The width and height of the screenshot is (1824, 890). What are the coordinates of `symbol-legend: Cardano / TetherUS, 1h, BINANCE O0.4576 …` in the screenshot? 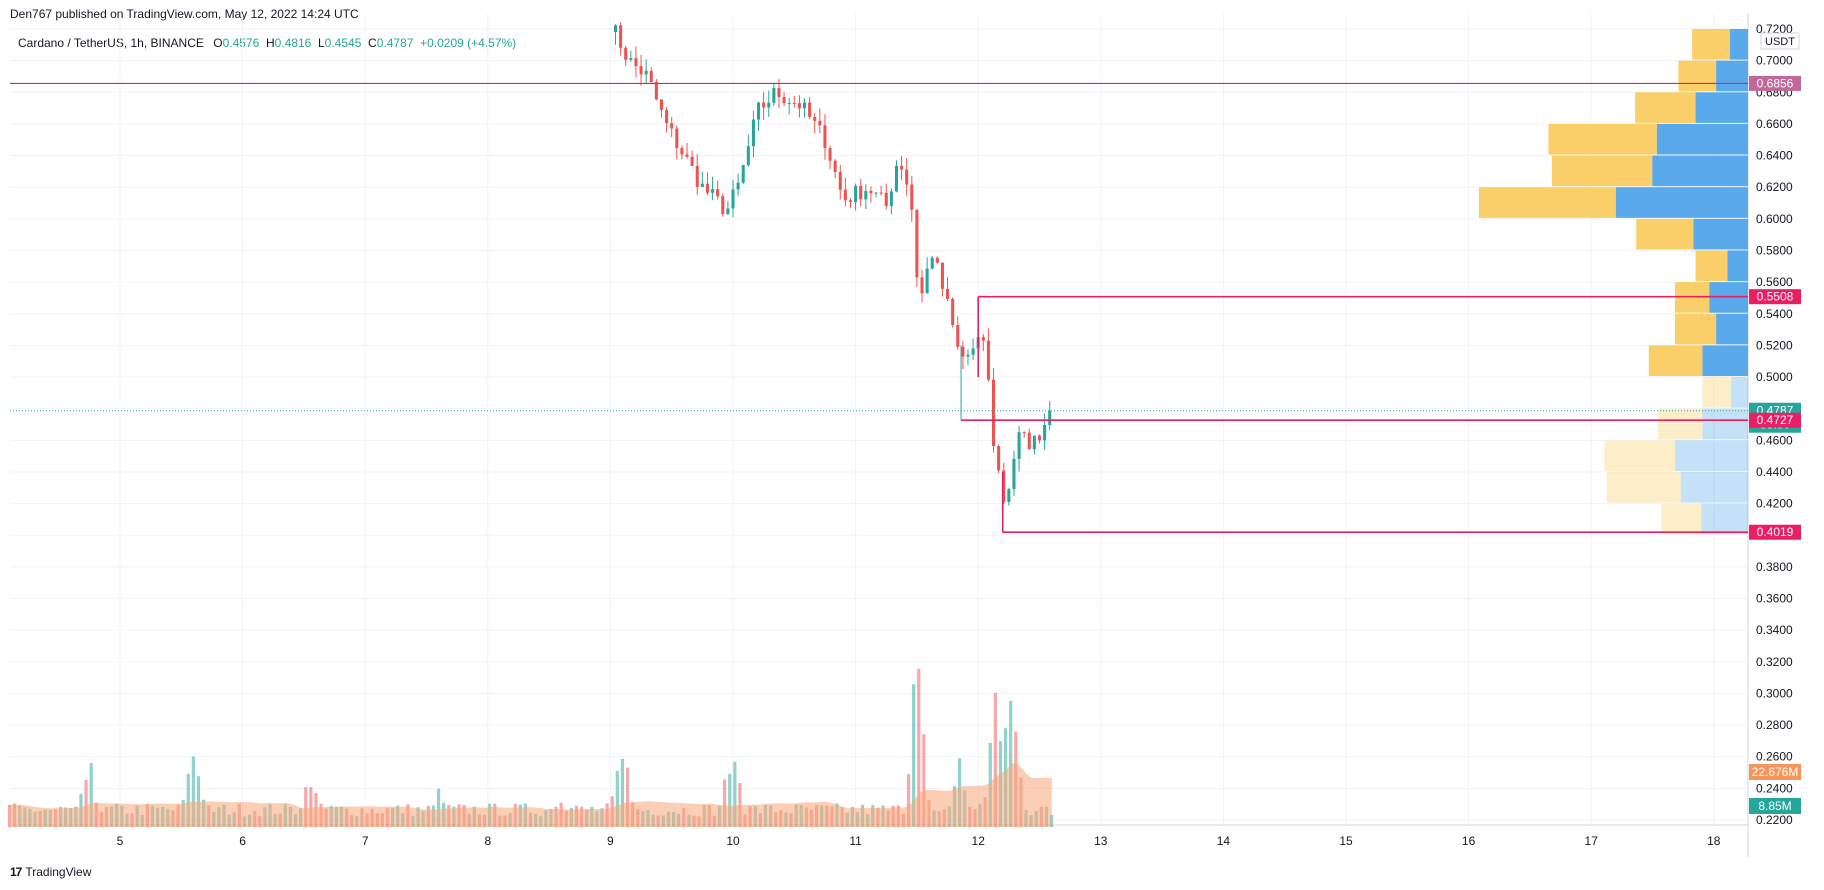 It's located at (267, 43).